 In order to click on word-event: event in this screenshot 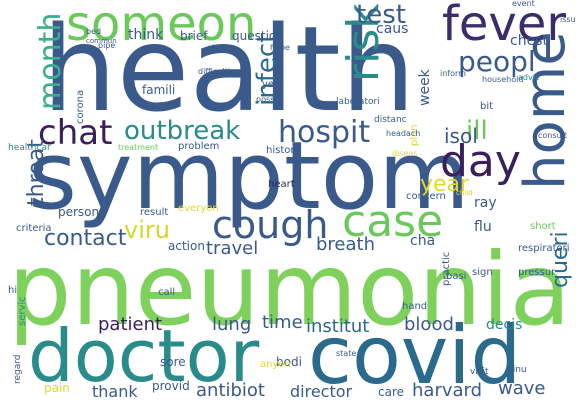, I will do `click(523, 4)`.